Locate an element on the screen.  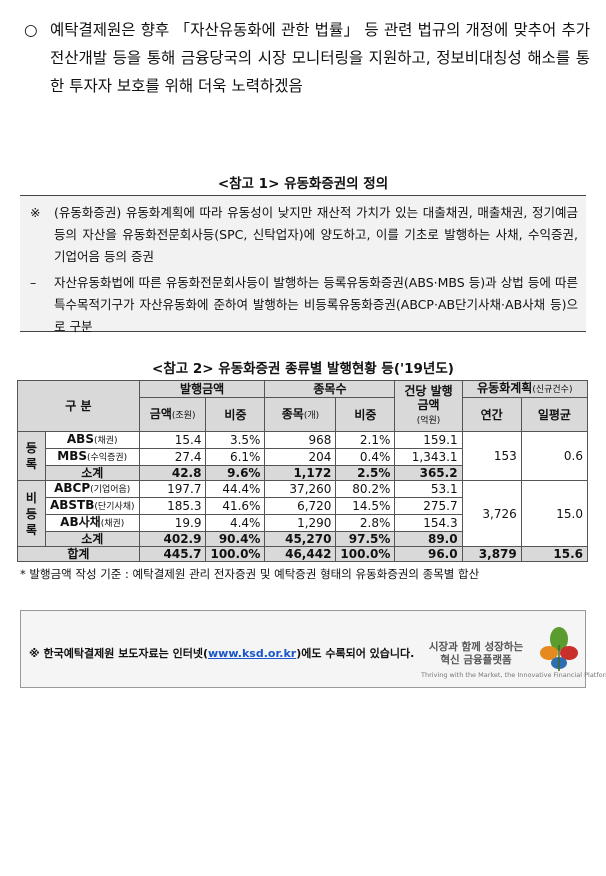
subtotal-row: 소계 402.9 90.4% 45,270 97.5% 89.0 is located at coordinates (303, 539).